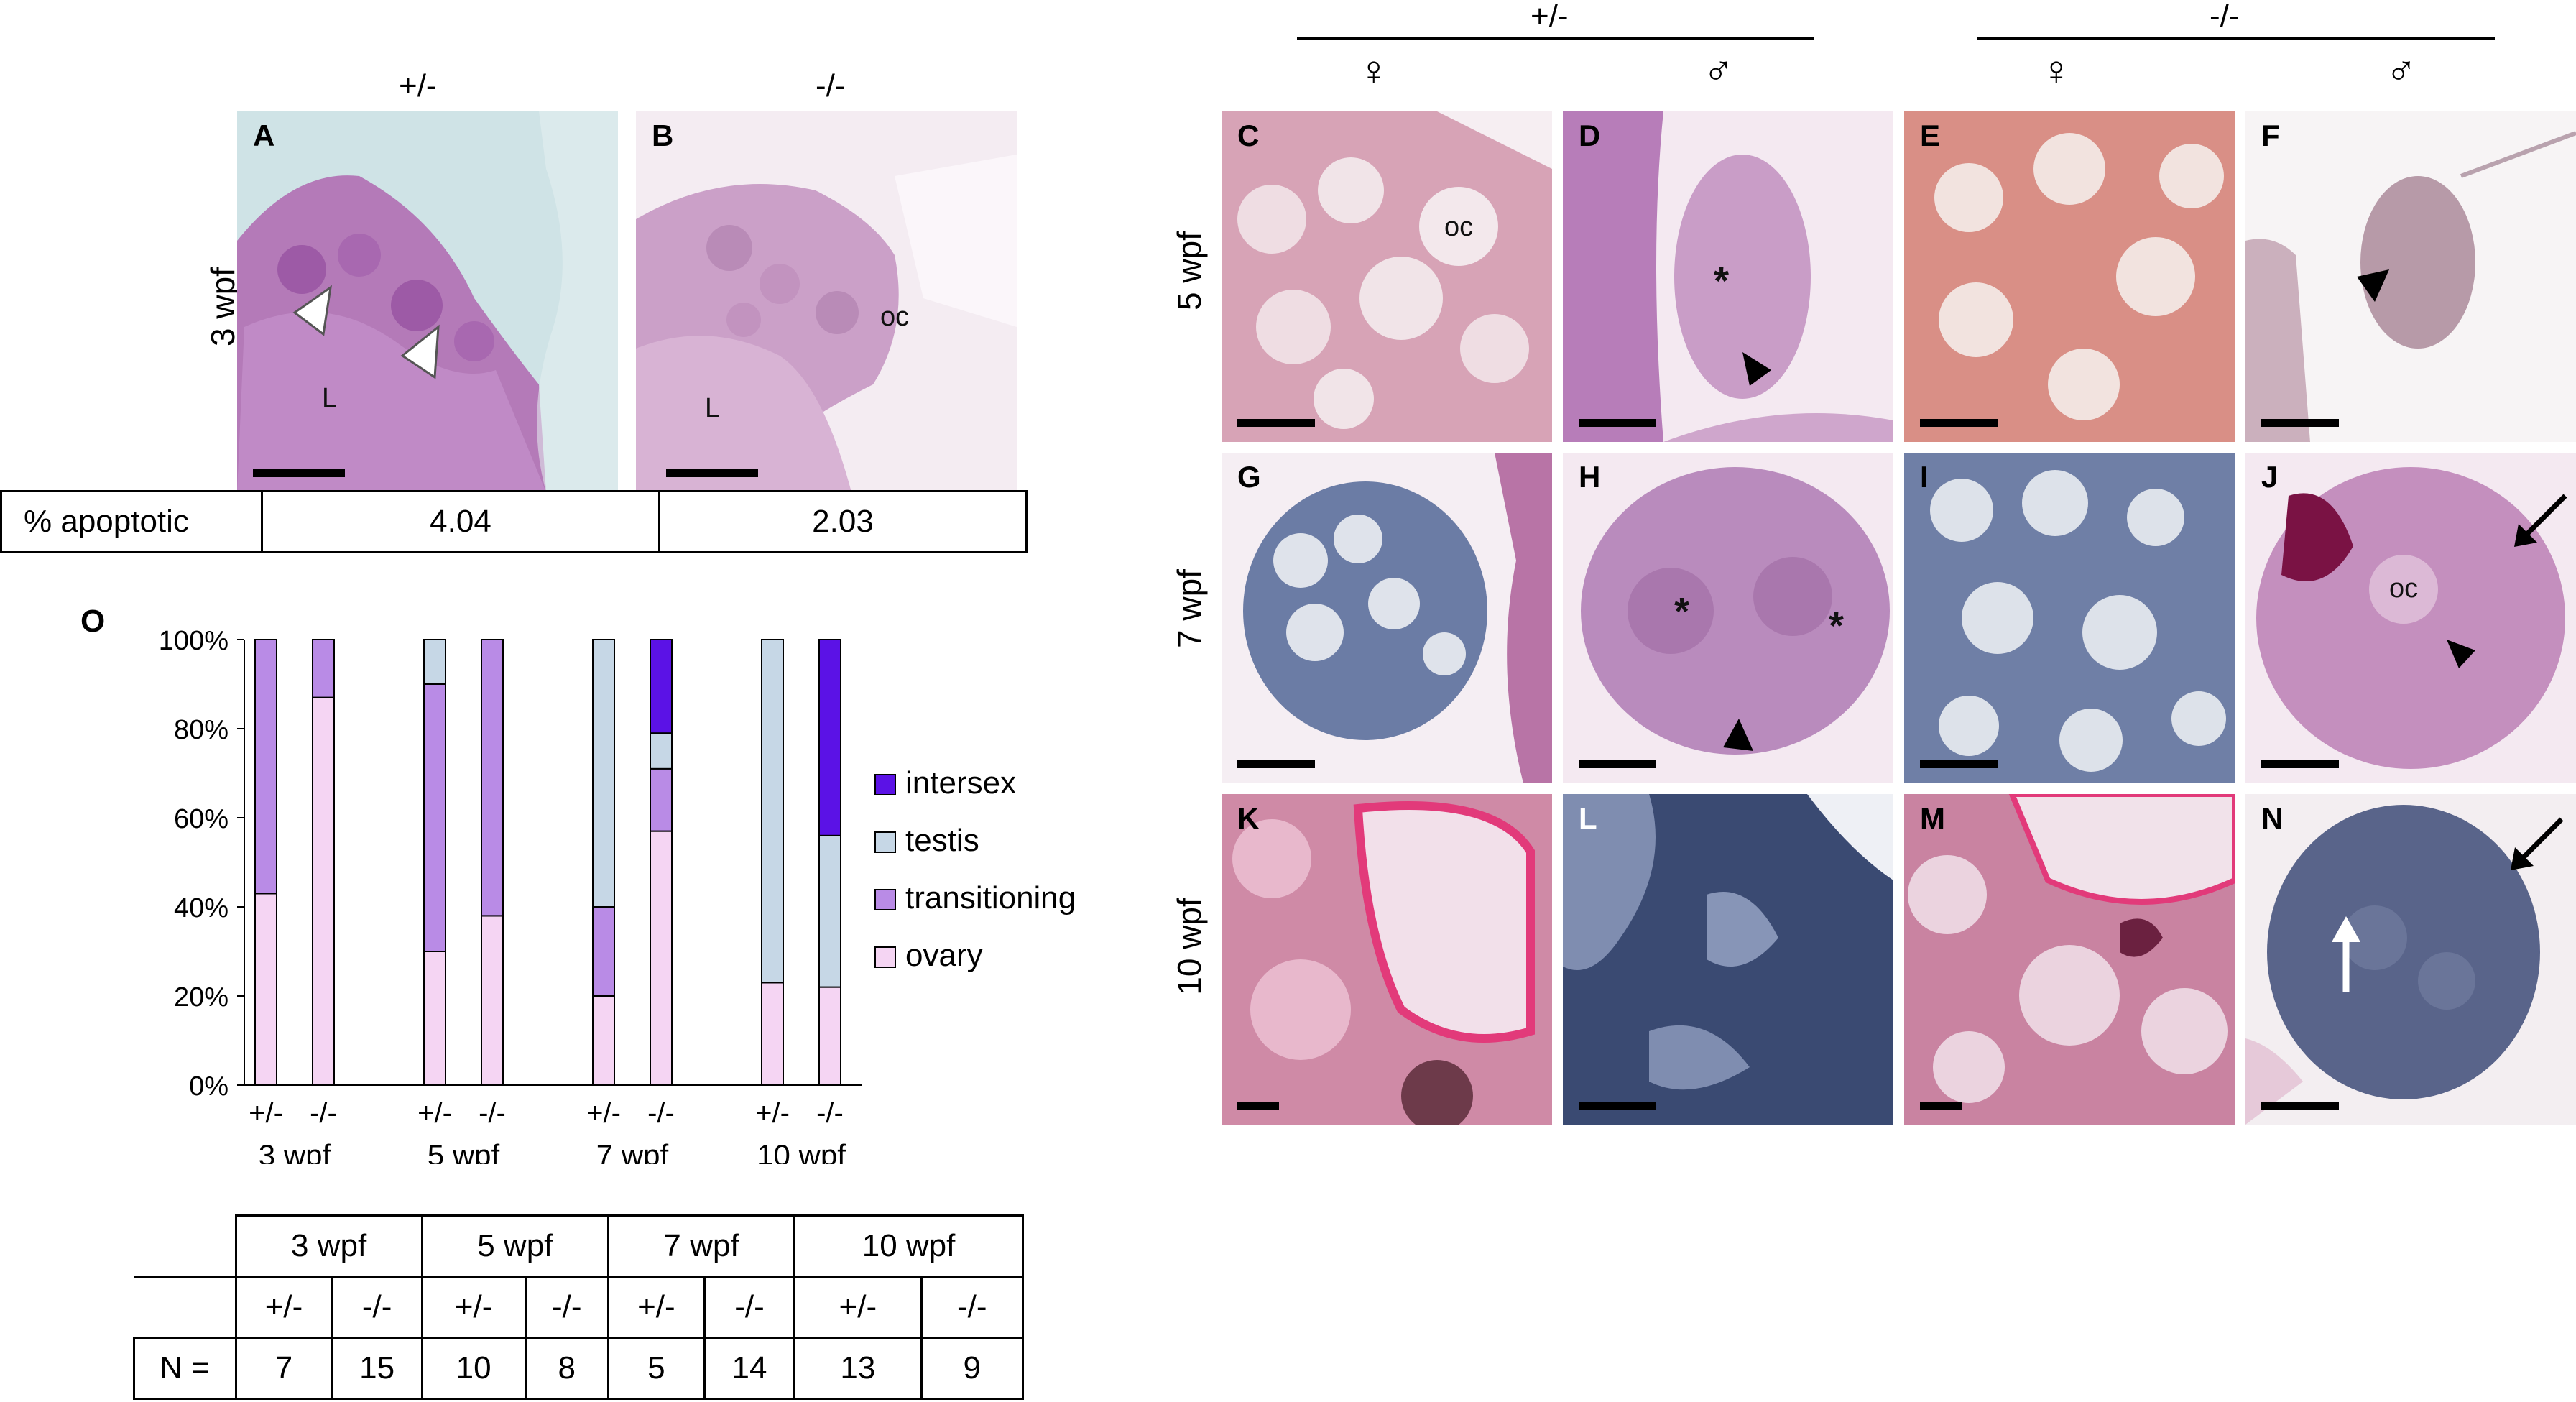  I want to click on micrograph-H: H * *, so click(1728, 618).